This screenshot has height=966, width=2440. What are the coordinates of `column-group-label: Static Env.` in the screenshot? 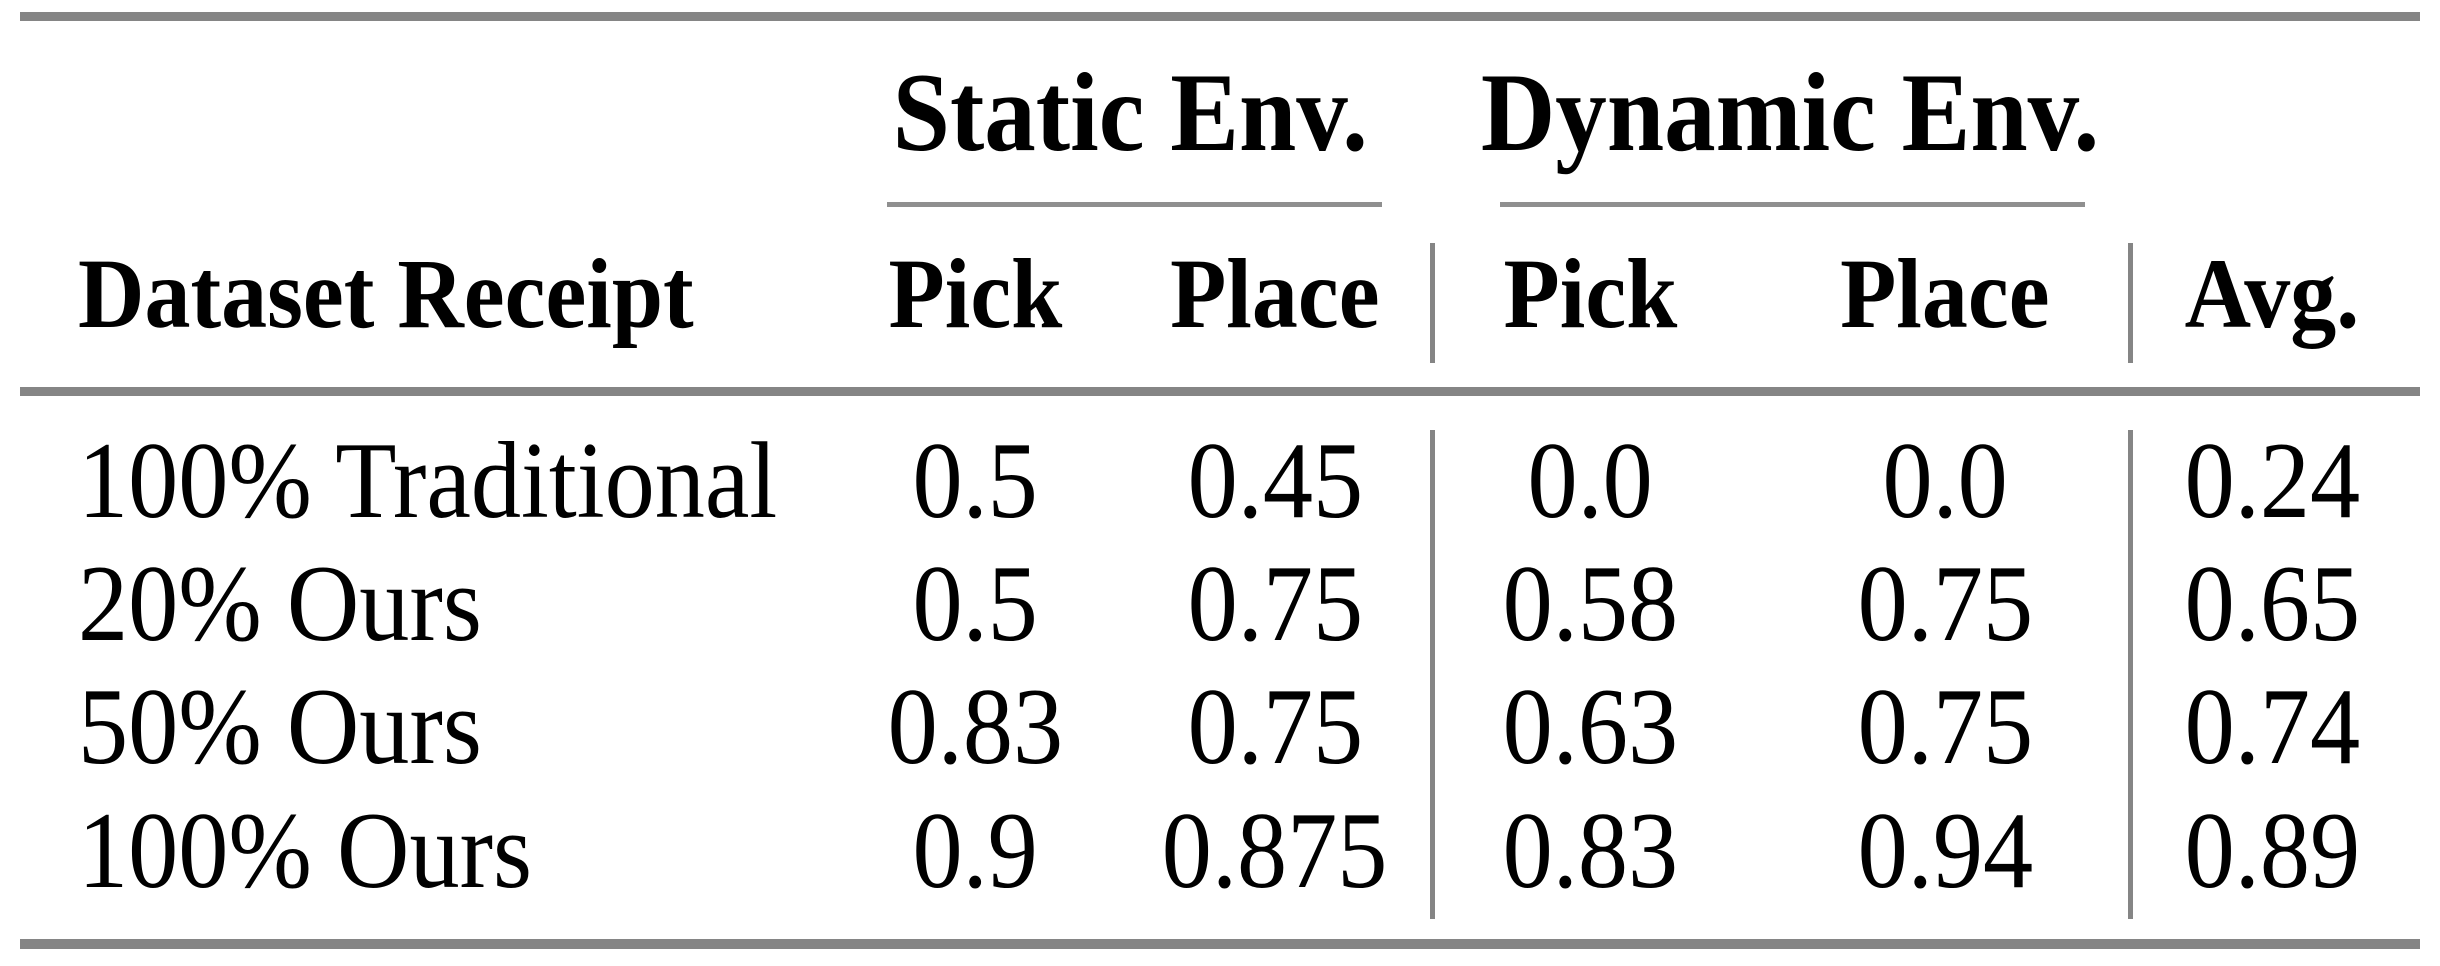 It's located at (1130, 113).